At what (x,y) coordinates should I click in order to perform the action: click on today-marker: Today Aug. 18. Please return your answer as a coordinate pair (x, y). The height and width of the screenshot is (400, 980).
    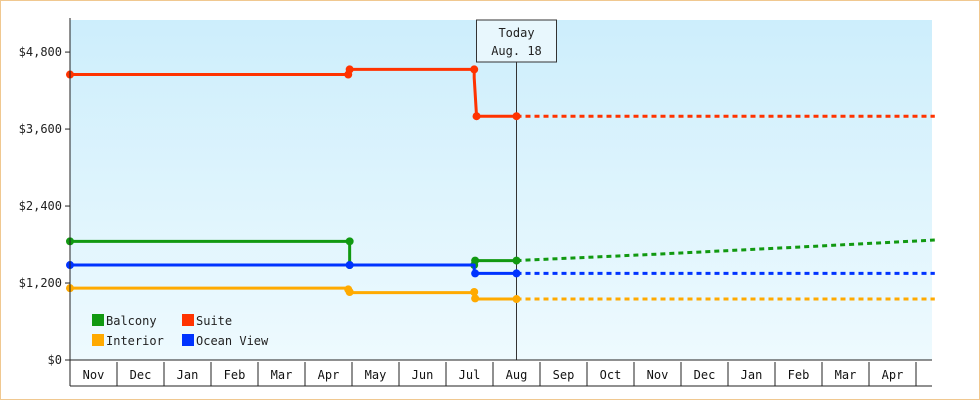
    Looking at the image, I should click on (516, 189).